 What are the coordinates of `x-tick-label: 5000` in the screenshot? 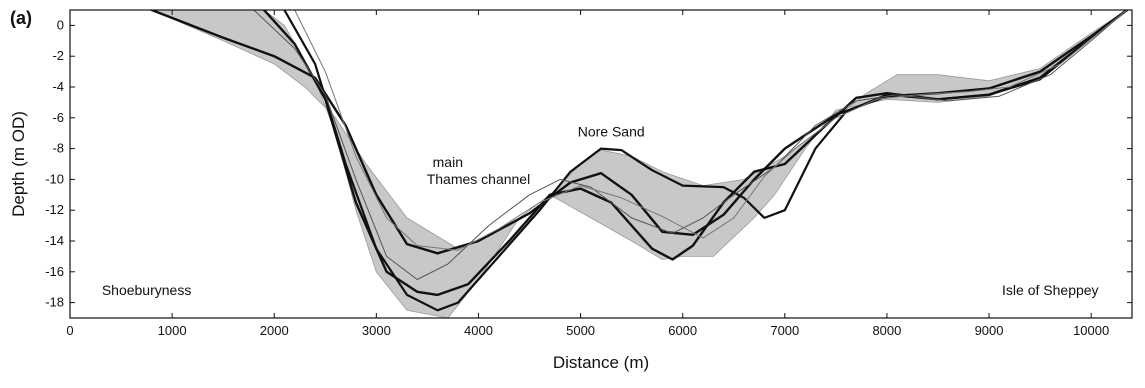 It's located at (580, 330).